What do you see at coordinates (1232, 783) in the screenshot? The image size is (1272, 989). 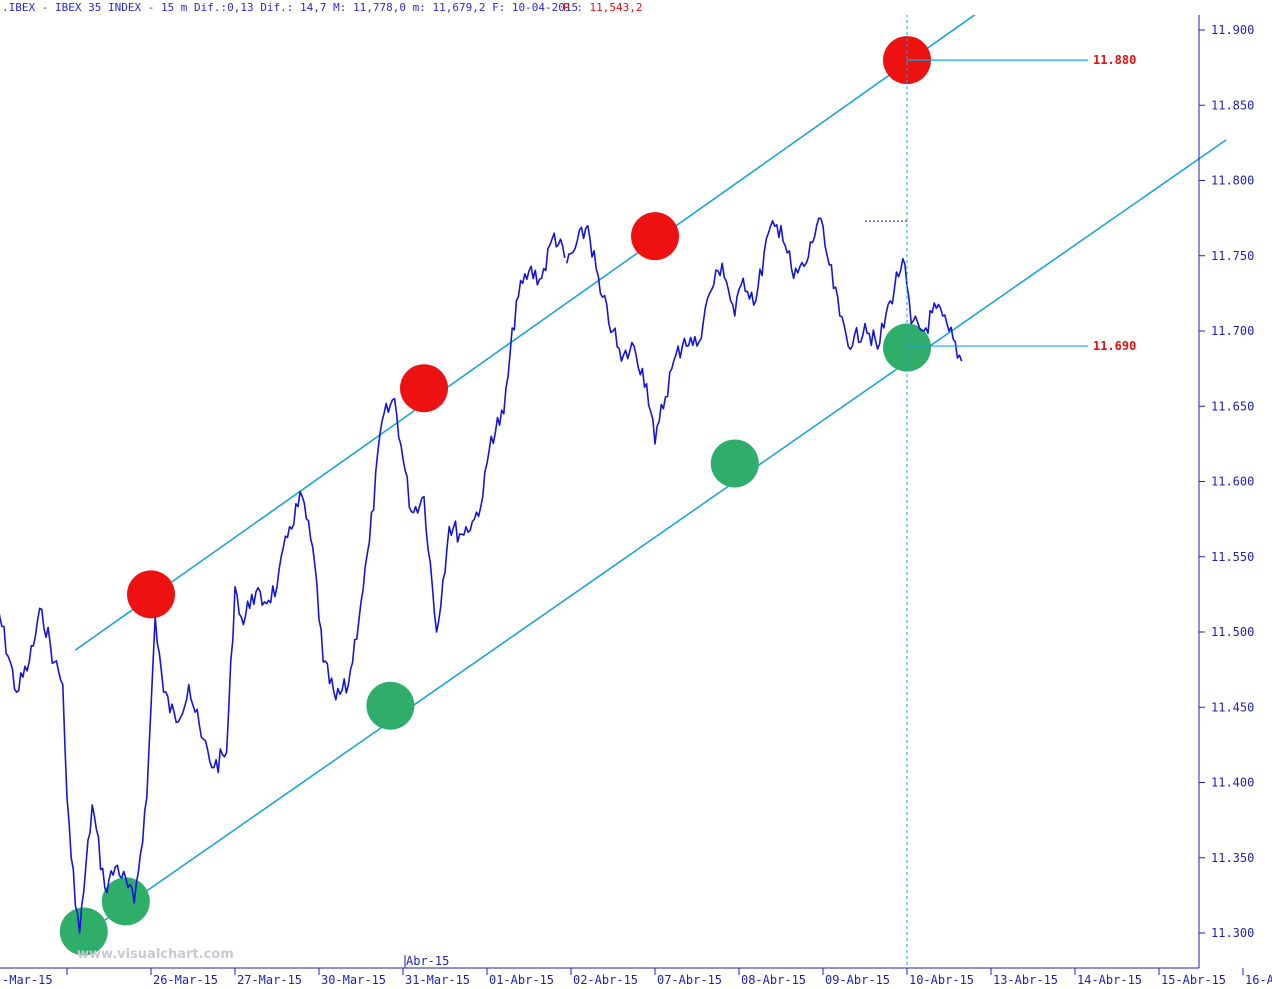 I see `y-tick-label: 11.400` at bounding box center [1232, 783].